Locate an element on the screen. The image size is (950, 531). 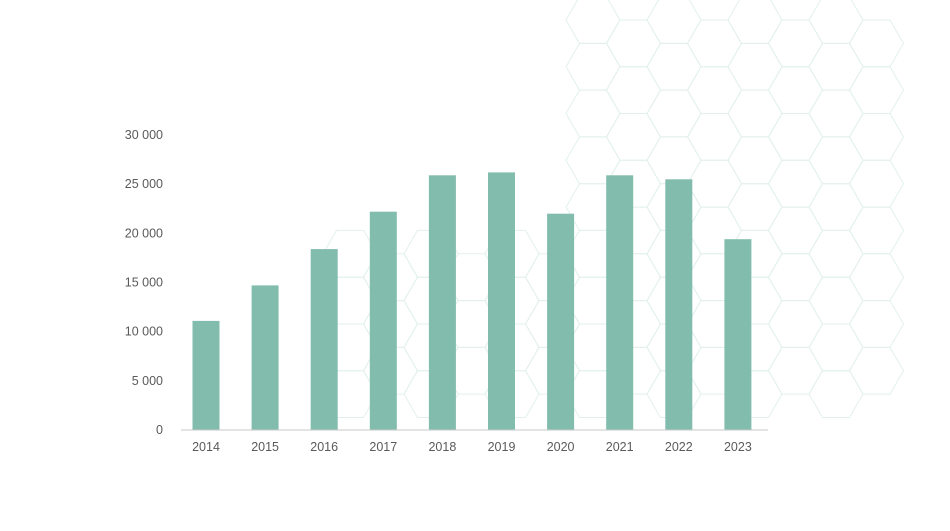
x-tick-label: 2018 is located at coordinates (442, 447).